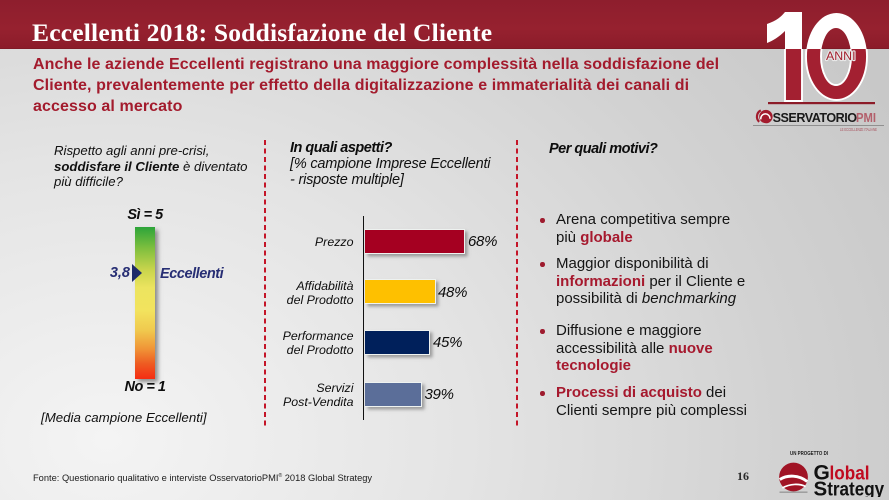 The height and width of the screenshot is (500, 889). Describe the element at coordinates (815, 117) in the screenshot. I see `svg-text: SSERVATORIO` at that location.